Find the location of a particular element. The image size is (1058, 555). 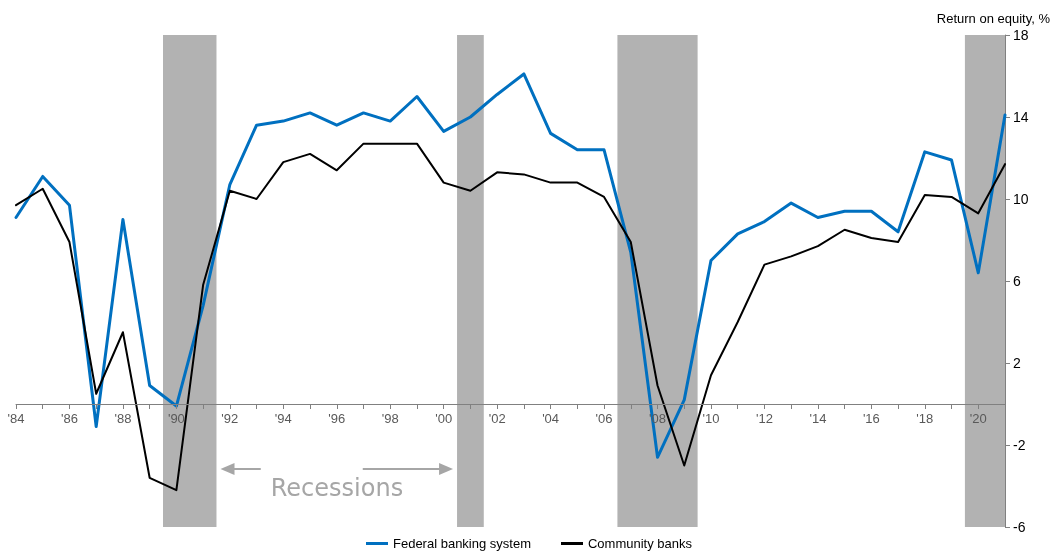

y-tick-label: -2 is located at coordinates (1019, 445).